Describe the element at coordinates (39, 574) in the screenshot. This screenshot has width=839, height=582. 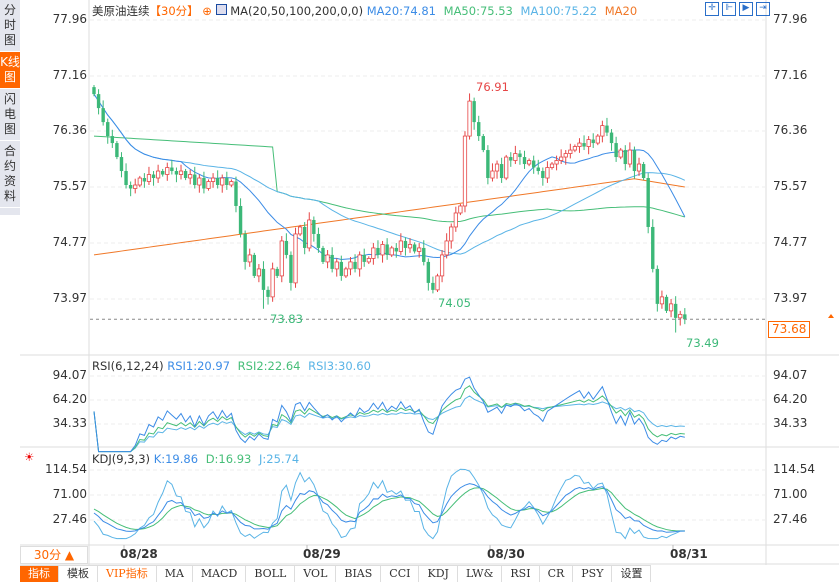
I see `tab-0: 指标` at that location.